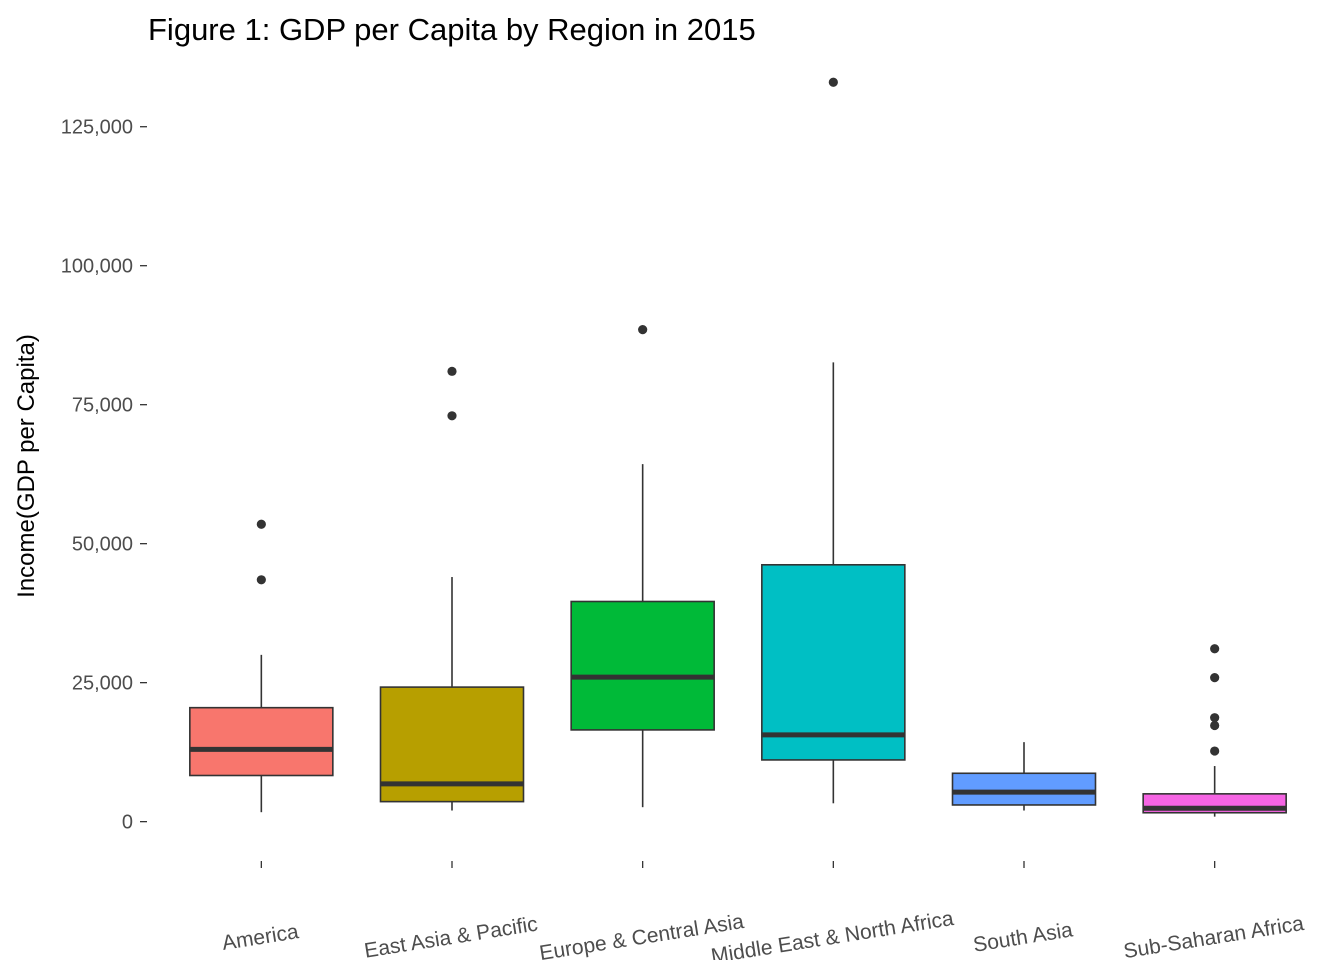  Describe the element at coordinates (127, 823) in the screenshot. I see `y-tick-label: 0` at that location.